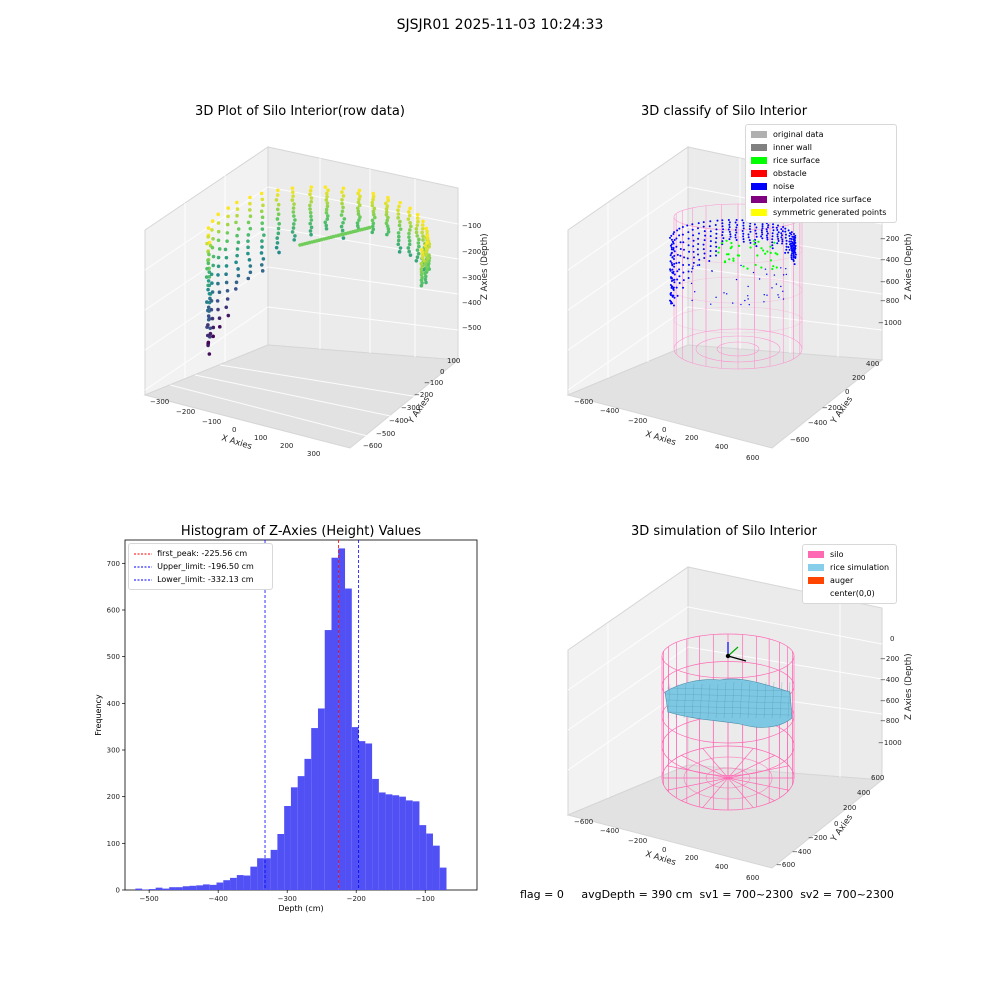 The image size is (1000, 1000). I want to click on legend-swatch, so click(816, 580).